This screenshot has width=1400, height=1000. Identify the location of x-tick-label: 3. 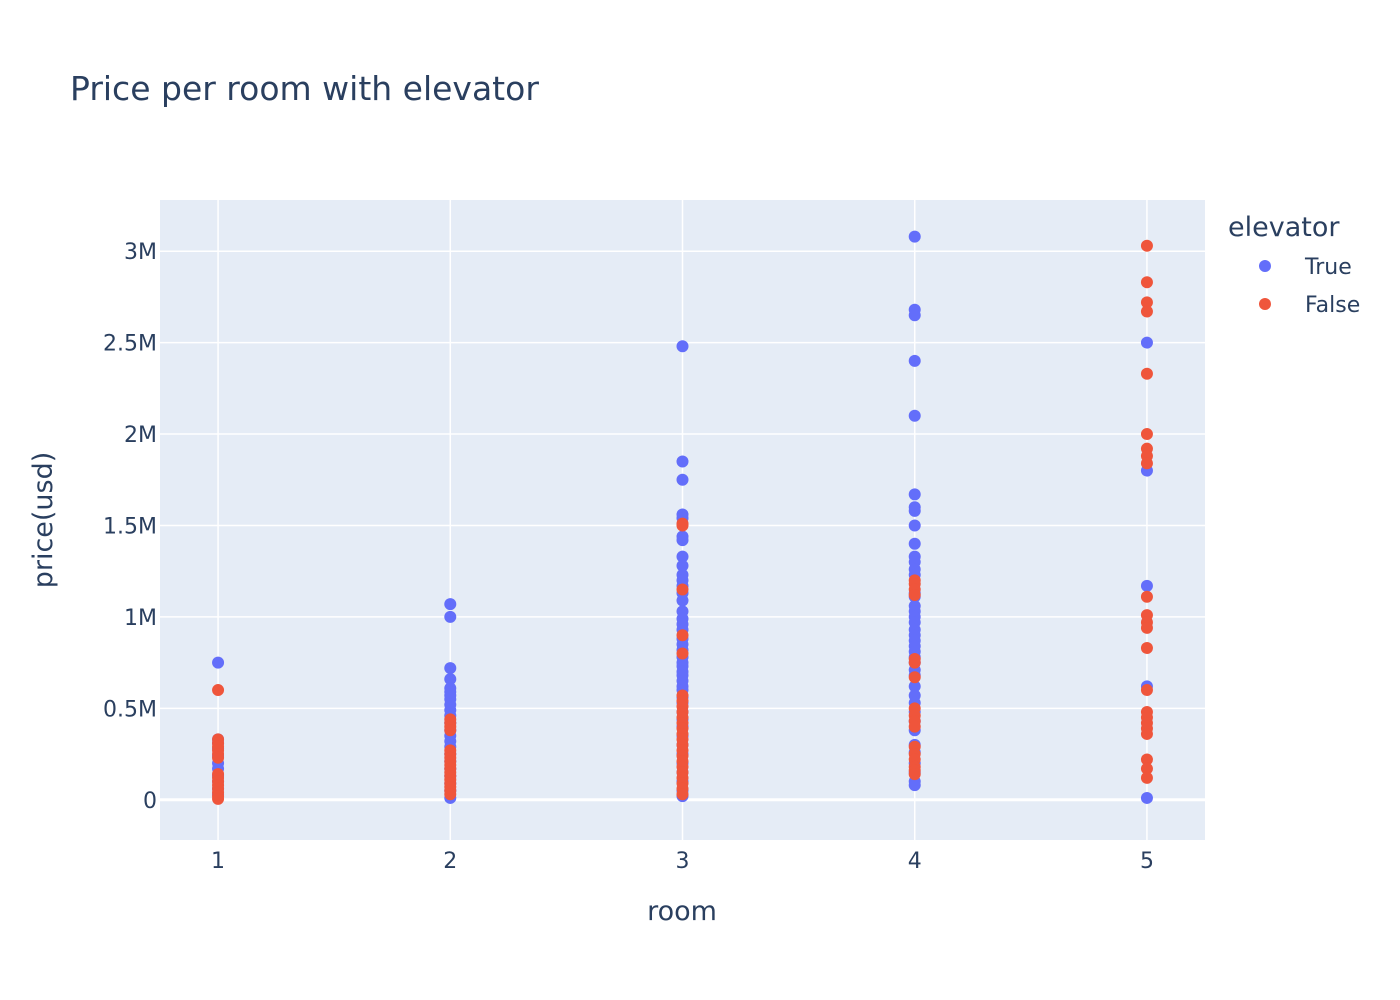
(683, 861).